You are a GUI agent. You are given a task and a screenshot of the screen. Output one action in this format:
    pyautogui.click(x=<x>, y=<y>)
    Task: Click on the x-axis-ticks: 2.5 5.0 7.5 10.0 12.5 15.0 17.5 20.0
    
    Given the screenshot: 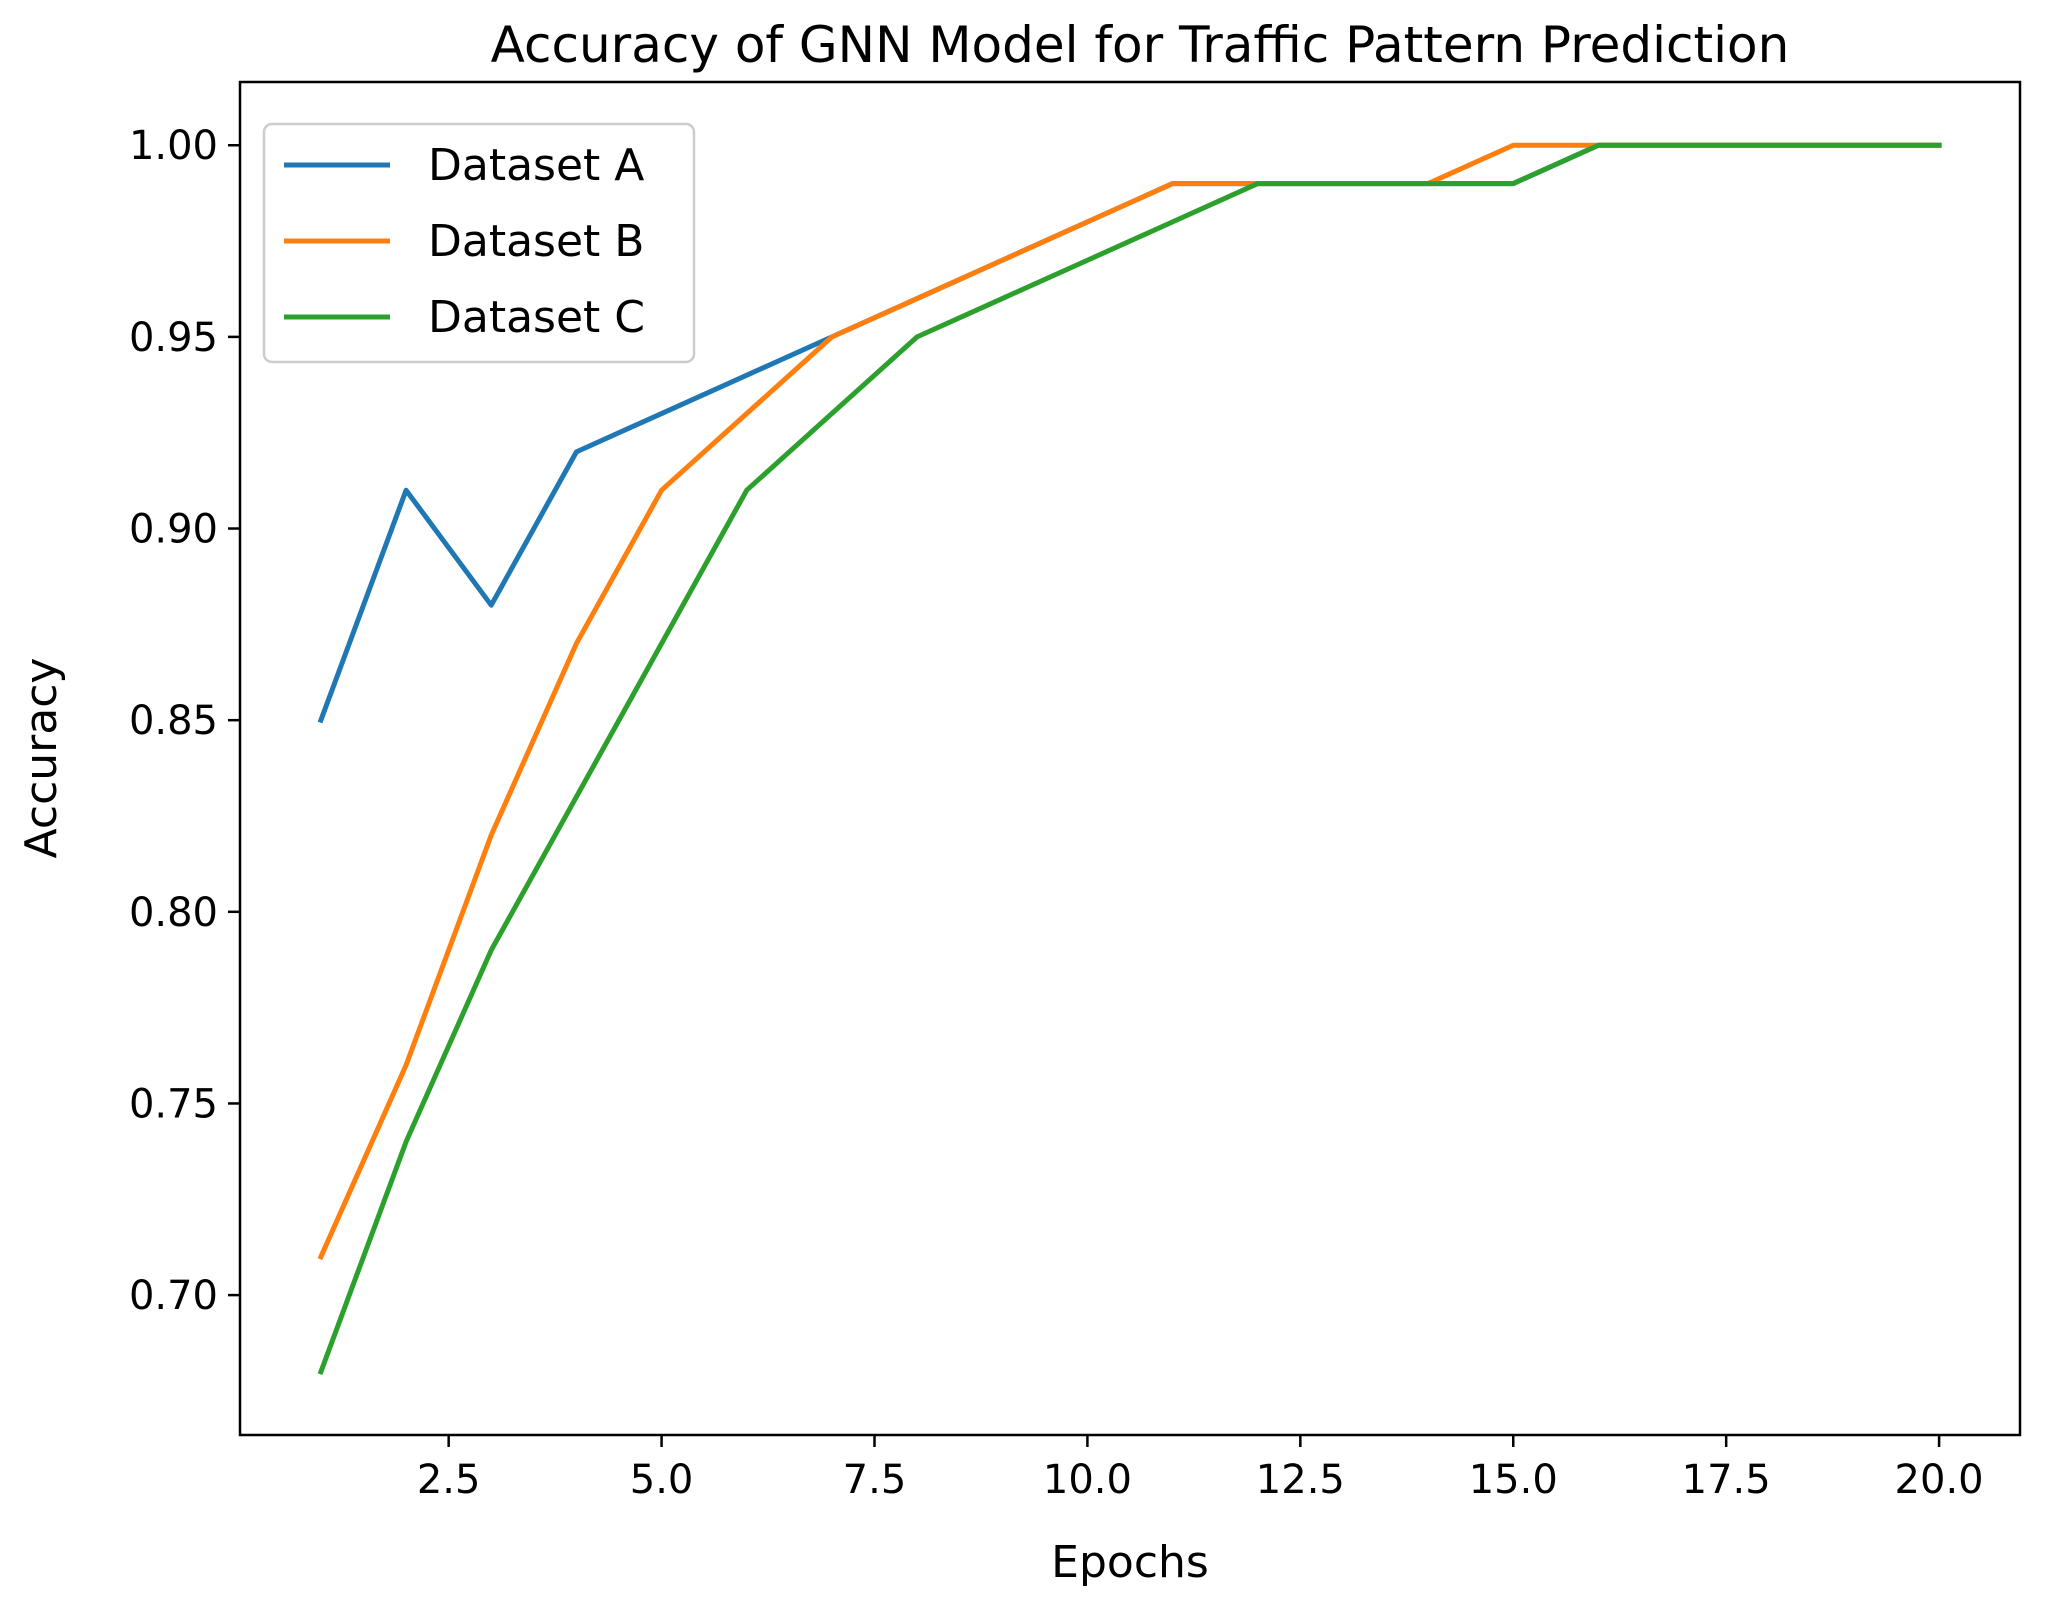 What is the action you would take?
    pyautogui.click(x=1200, y=1469)
    